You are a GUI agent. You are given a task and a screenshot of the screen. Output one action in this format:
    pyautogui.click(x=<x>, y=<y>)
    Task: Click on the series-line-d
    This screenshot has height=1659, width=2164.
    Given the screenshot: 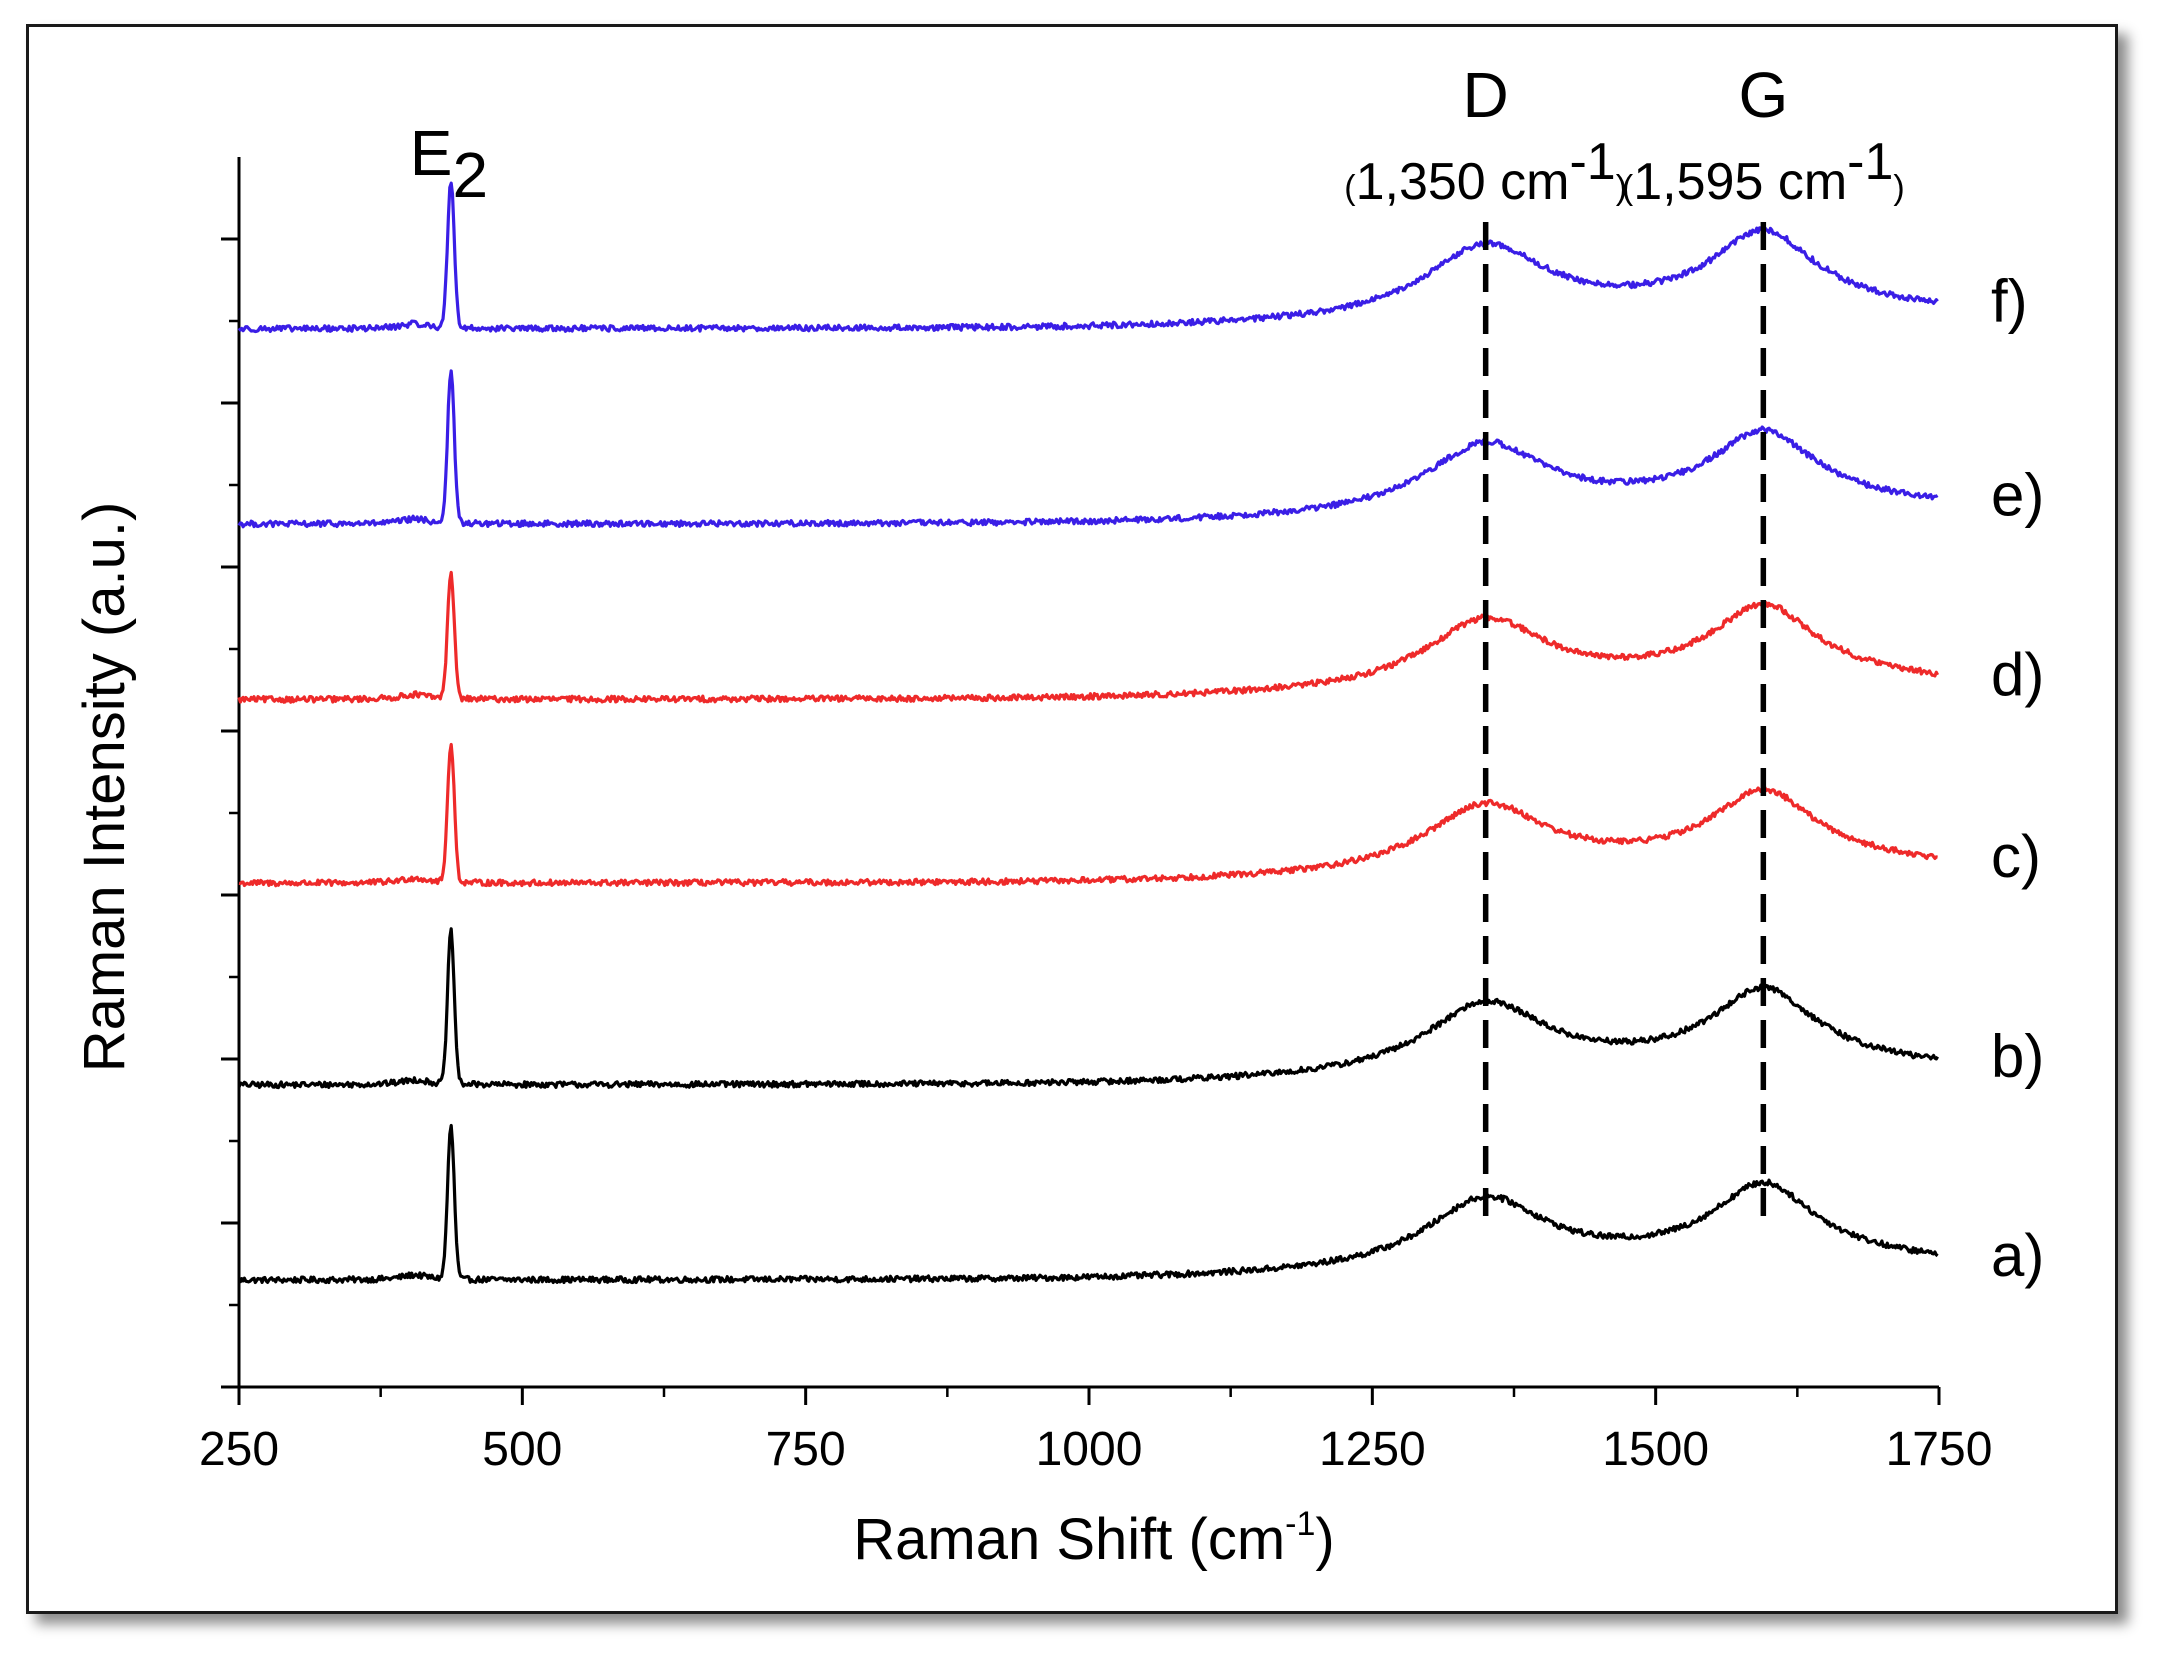 What is the action you would take?
    pyautogui.click(x=1088, y=637)
    